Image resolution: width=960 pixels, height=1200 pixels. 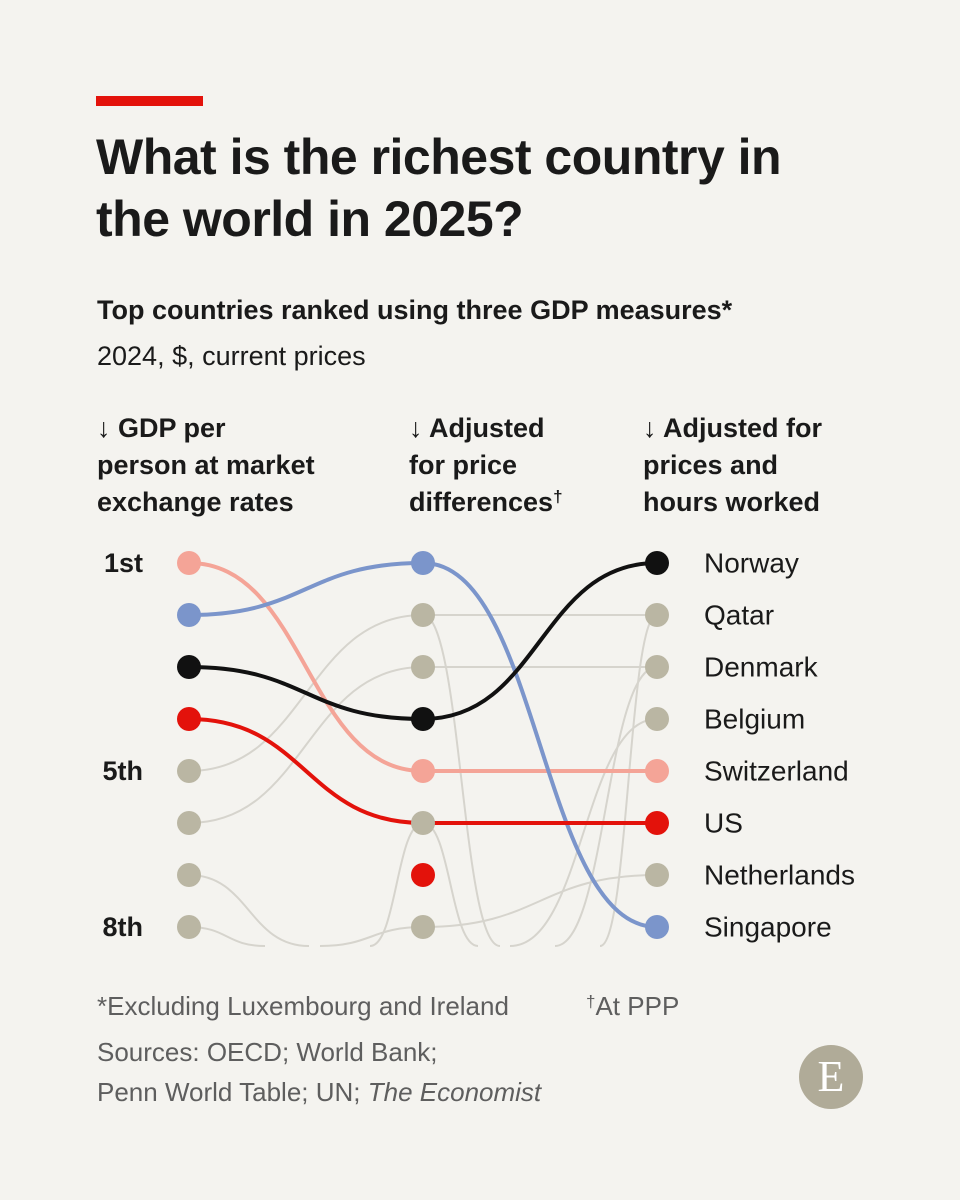 What do you see at coordinates (267, 1052) in the screenshot?
I see `sources-line-1: Sources: OECD; World Bank;` at bounding box center [267, 1052].